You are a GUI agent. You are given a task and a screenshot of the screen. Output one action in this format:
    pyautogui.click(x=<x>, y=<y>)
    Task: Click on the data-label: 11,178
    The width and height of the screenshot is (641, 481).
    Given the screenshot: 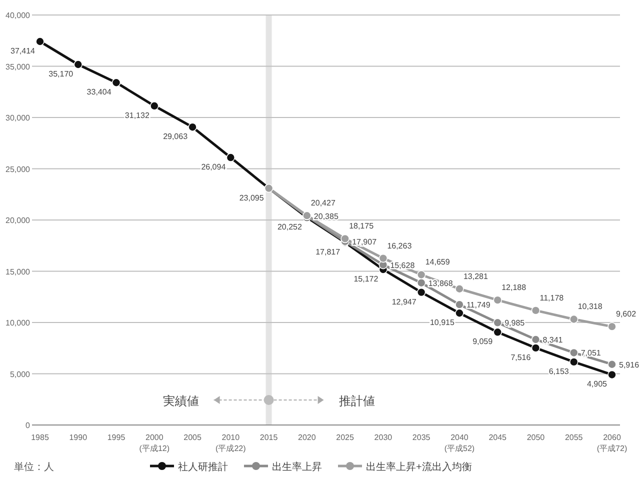 What is the action you would take?
    pyautogui.click(x=552, y=297)
    